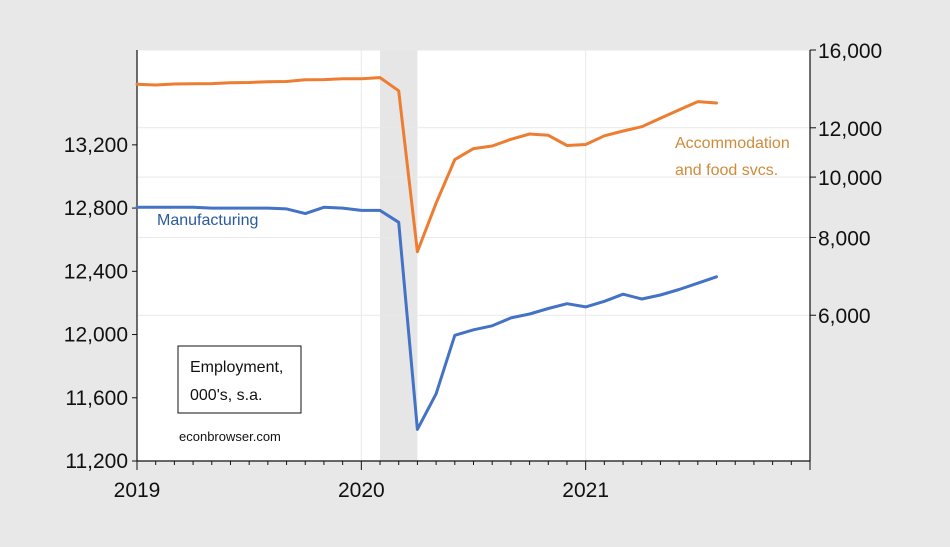 This screenshot has height=547, width=950. What do you see at coordinates (96, 271) in the screenshot?
I see `left-tick-label: 12,400` at bounding box center [96, 271].